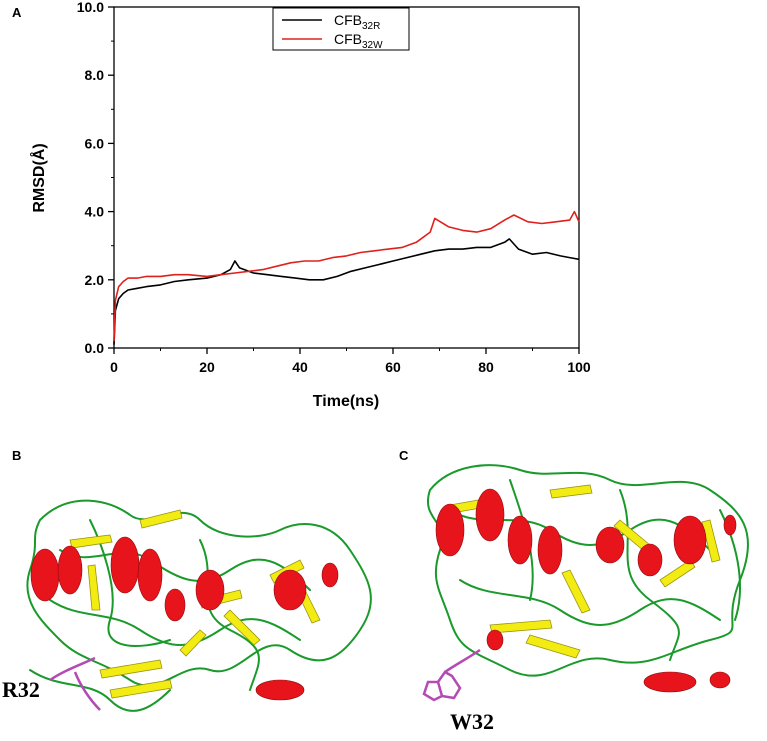 This screenshot has width=767, height=741. Describe the element at coordinates (95, 212) in the screenshot. I see `y-tick-label: 4.0` at that location.